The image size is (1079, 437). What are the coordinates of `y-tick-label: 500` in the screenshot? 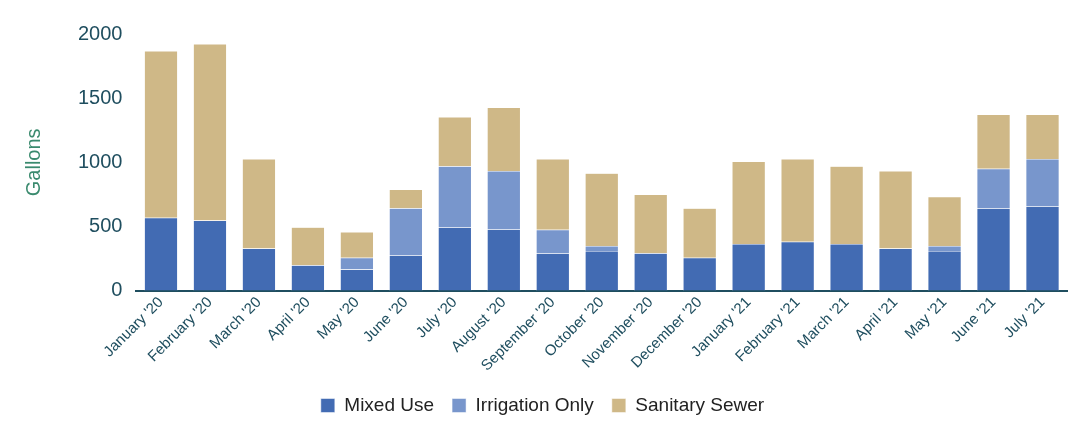 It's located at (106, 224).